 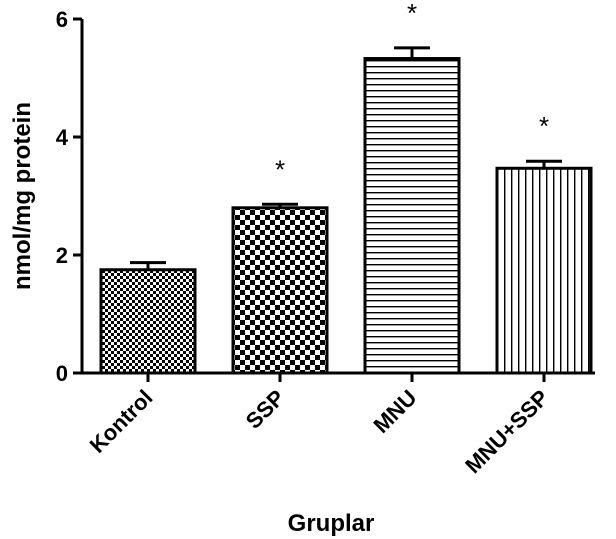 What do you see at coordinates (412, 216) in the screenshot?
I see `bar-mnu` at bounding box center [412, 216].